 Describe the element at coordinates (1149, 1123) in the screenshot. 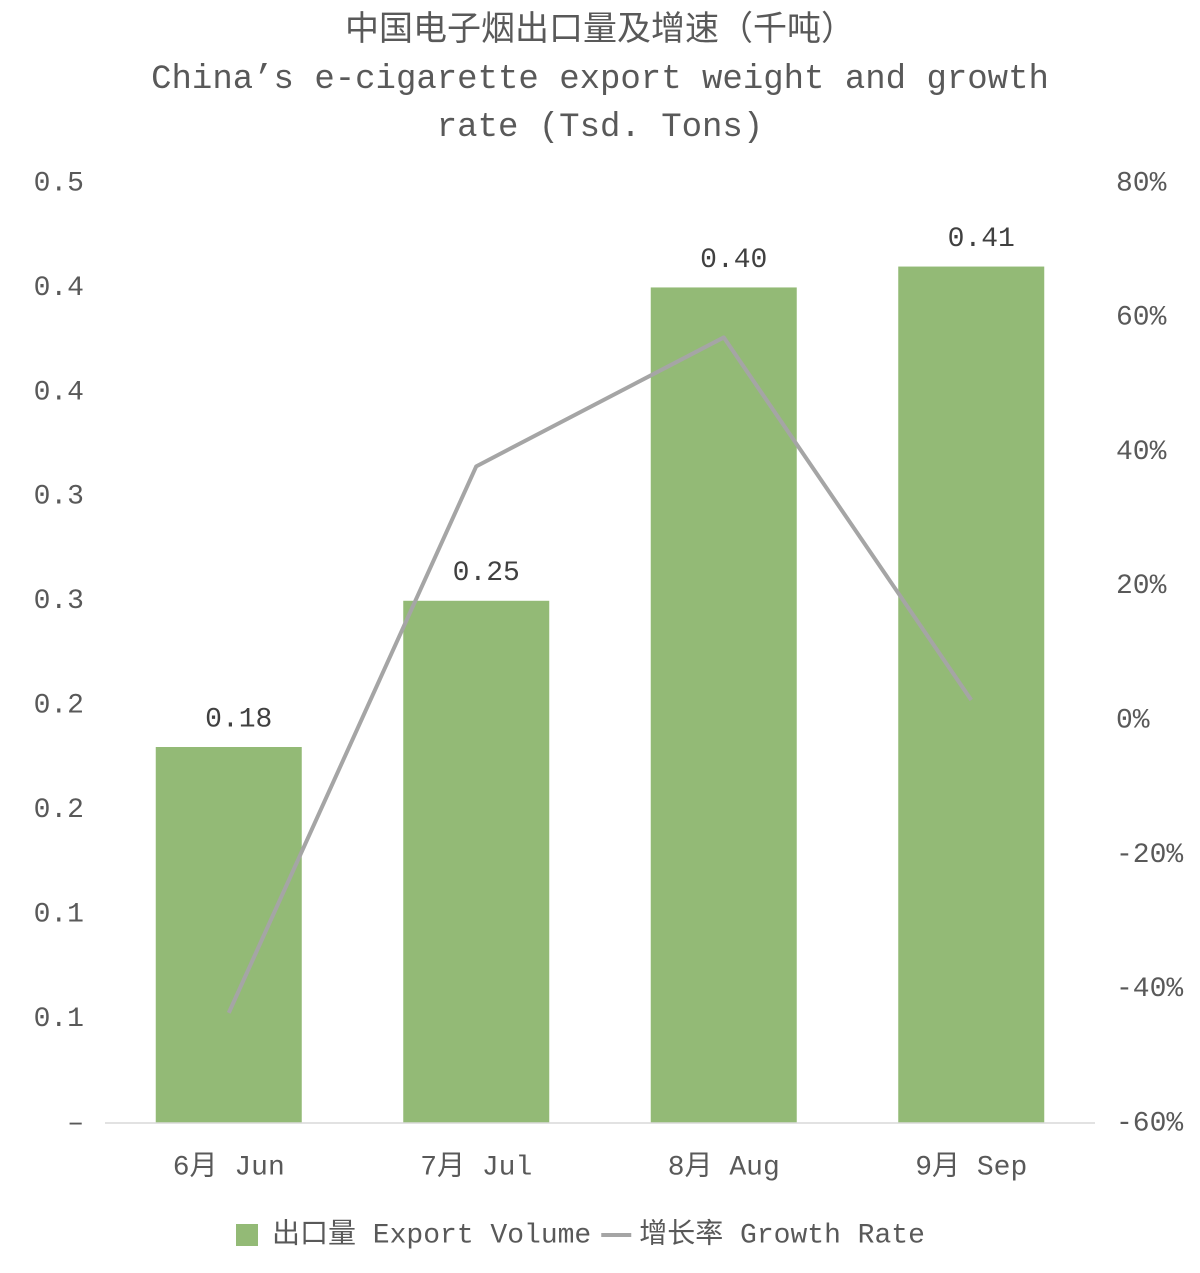

I see `y2-tick-label: -60%` at that location.